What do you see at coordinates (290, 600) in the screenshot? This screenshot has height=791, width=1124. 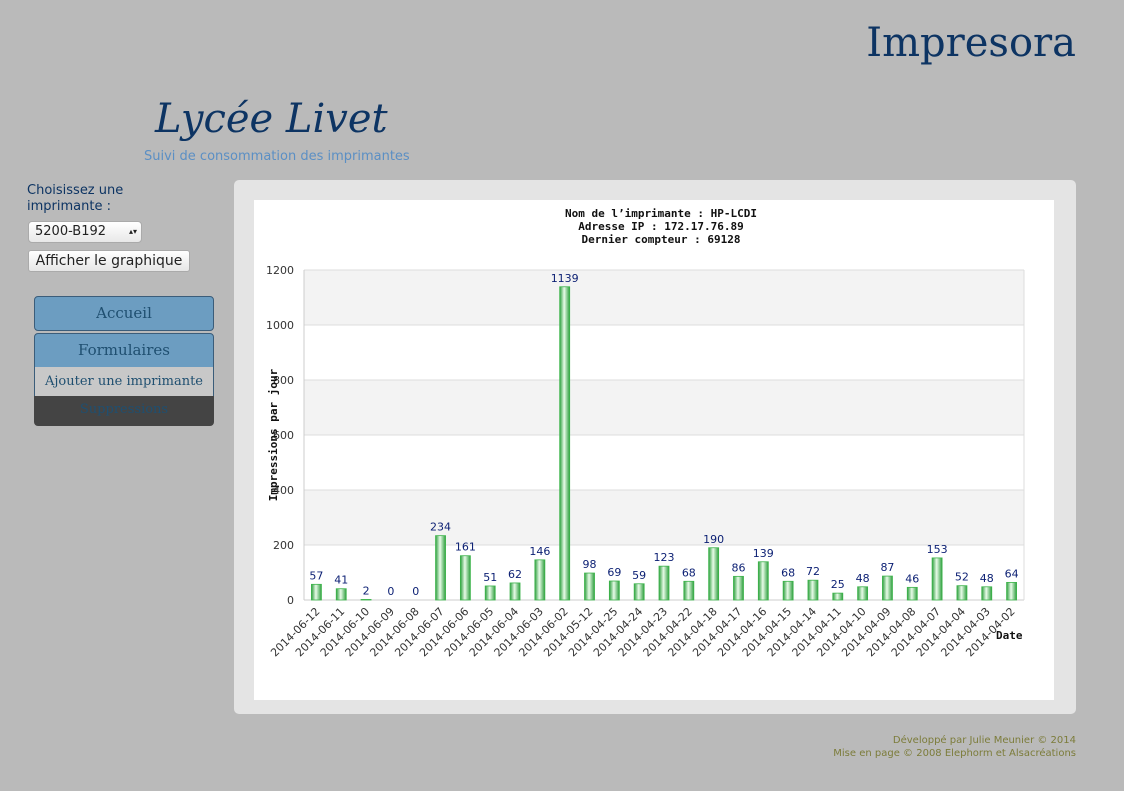 I see `y-tick-label: 0` at bounding box center [290, 600].